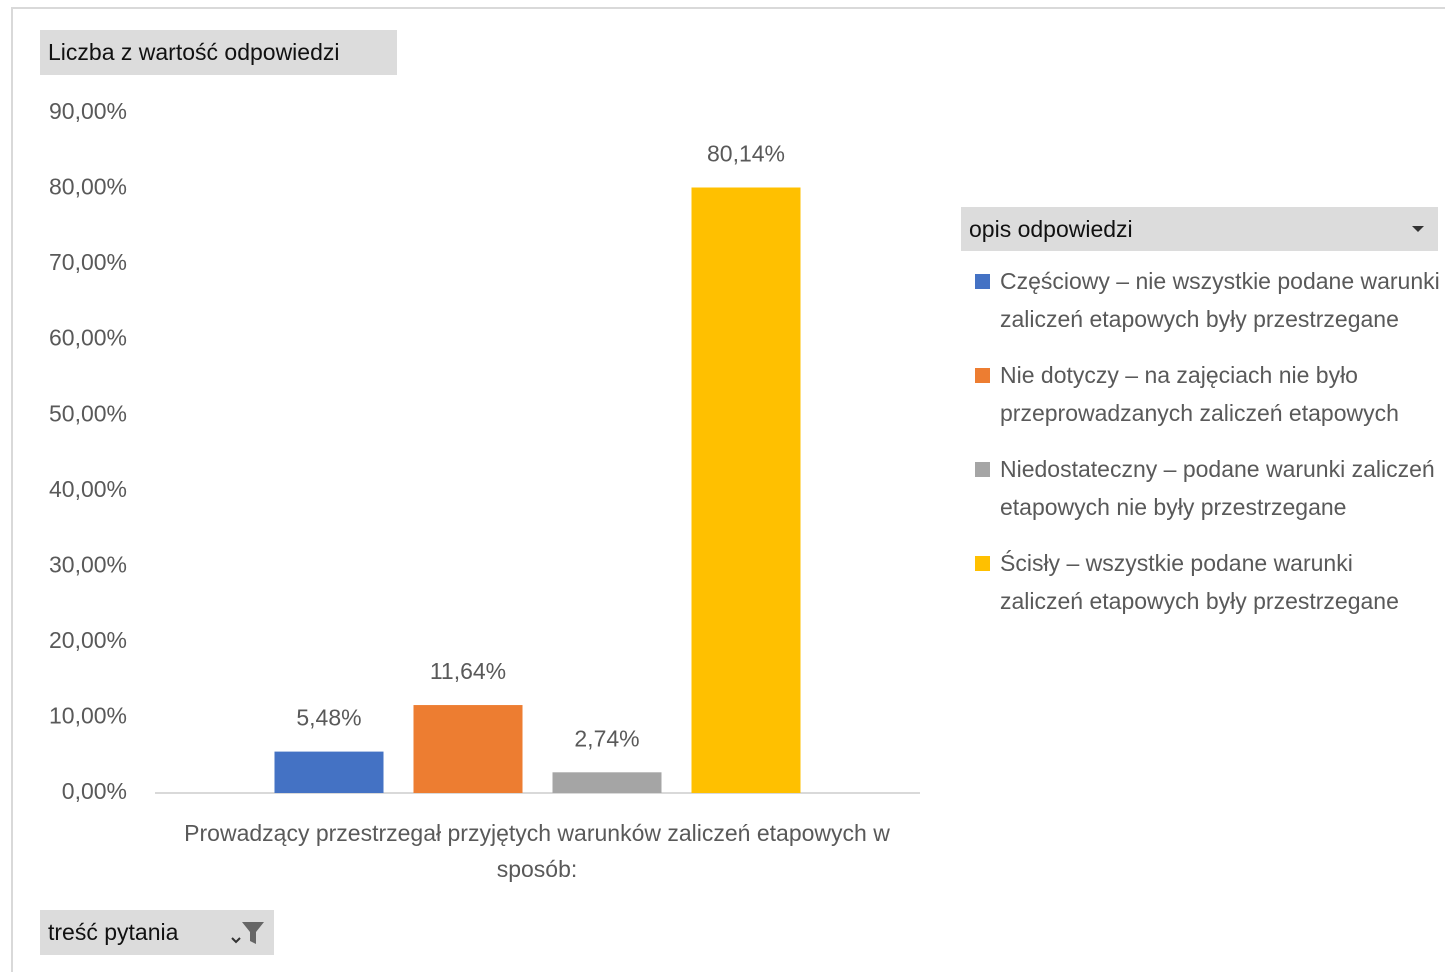 Image resolution: width=1445 pixels, height=972 pixels. What do you see at coordinates (94, 791) in the screenshot?
I see `y-tick-label: 0,00%` at bounding box center [94, 791].